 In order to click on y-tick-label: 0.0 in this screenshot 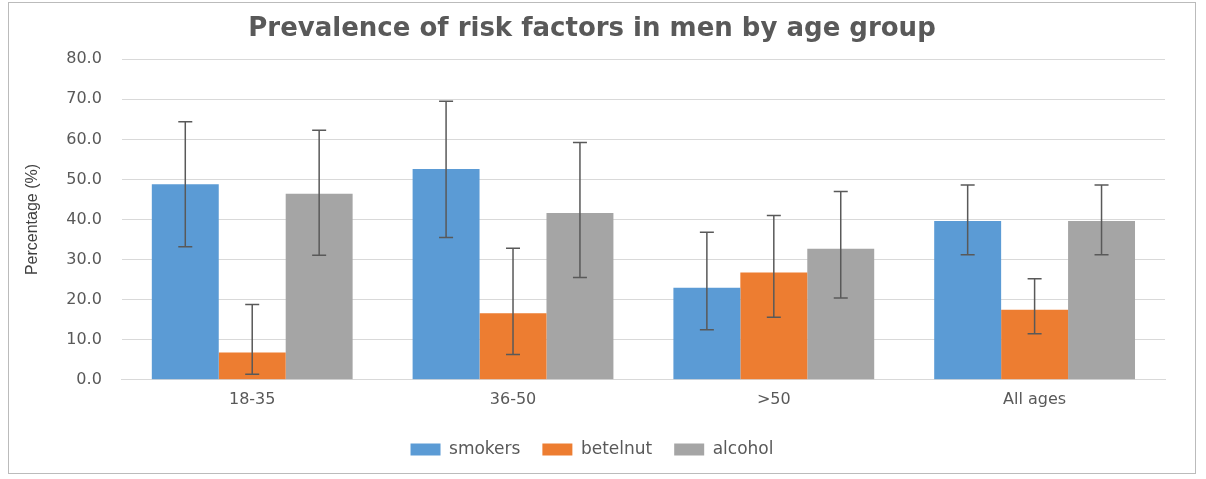, I will do `click(89, 378)`.